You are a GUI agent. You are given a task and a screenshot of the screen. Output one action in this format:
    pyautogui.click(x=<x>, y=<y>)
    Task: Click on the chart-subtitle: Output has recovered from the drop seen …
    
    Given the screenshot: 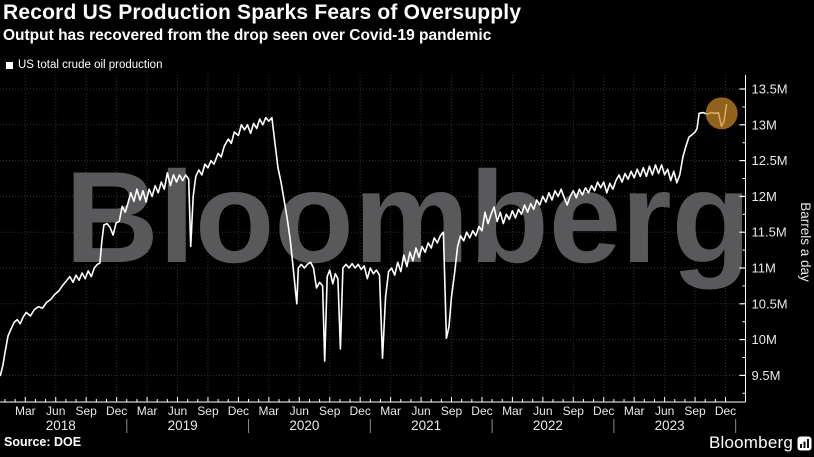 What is the action you would take?
    pyautogui.click(x=247, y=35)
    